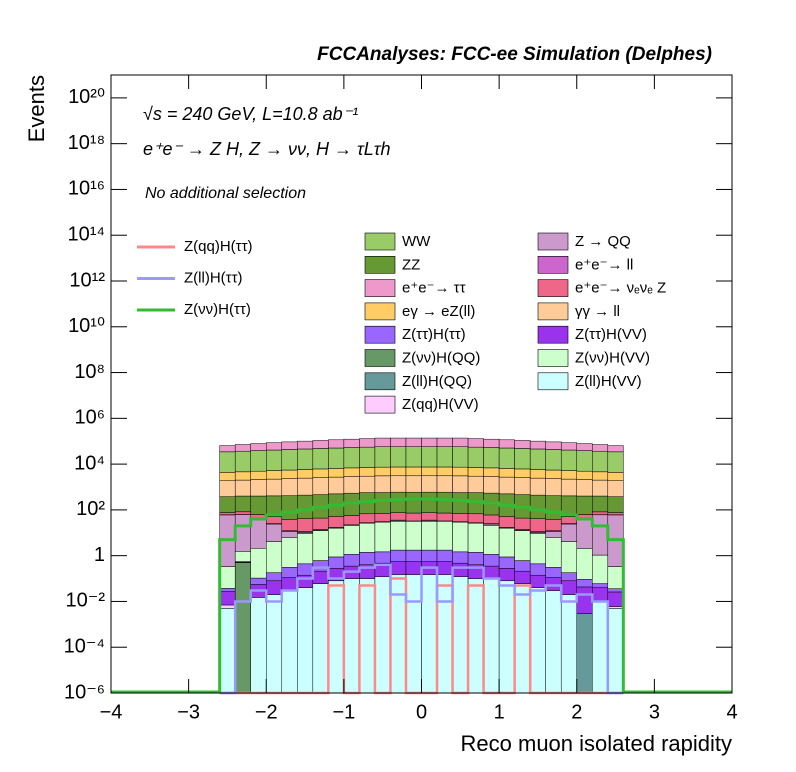 The height and width of the screenshot is (772, 796). What do you see at coordinates (434, 288) in the screenshot?
I see `legend-label: e⁺e⁻→ ττ` at bounding box center [434, 288].